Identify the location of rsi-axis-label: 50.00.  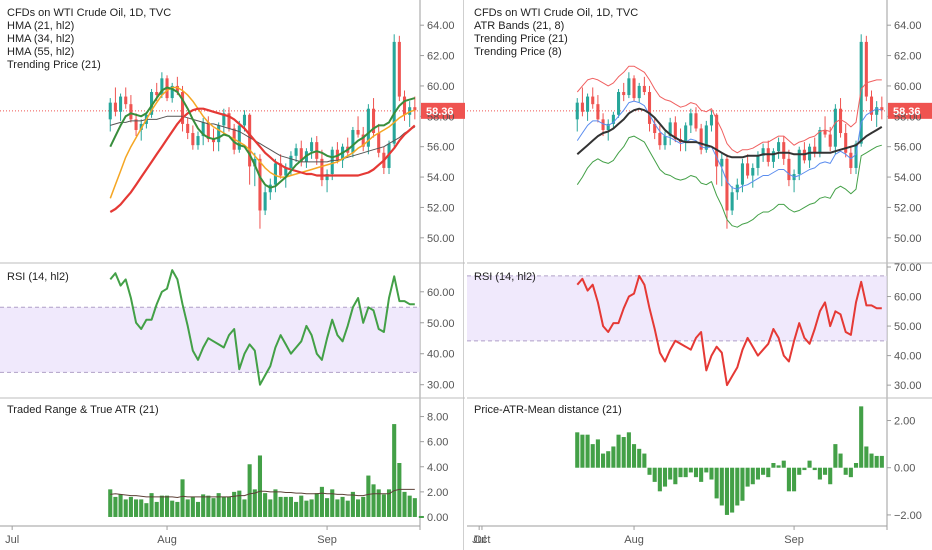
(908, 327).